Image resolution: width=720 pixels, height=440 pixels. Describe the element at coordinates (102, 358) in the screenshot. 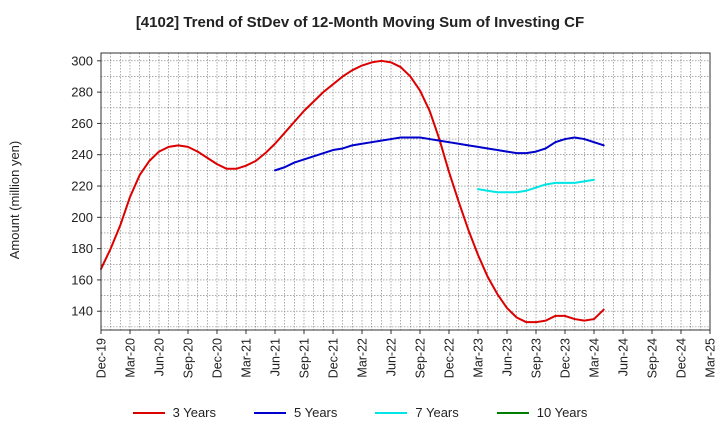

I see `x-tick-label: Dec-19` at that location.